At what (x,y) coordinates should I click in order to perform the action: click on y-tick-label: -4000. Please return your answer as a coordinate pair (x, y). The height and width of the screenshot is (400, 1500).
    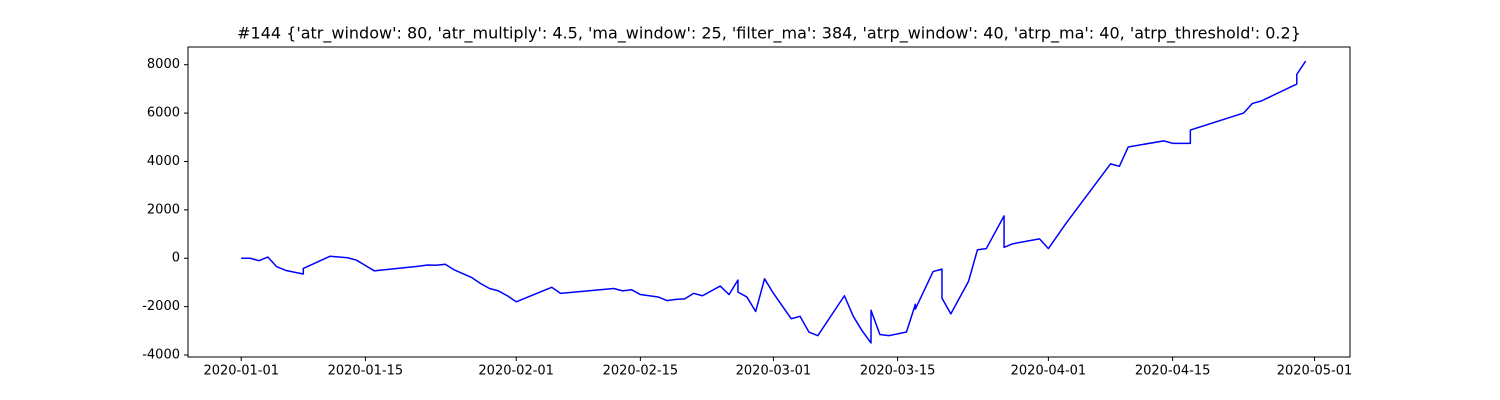
    Looking at the image, I should click on (161, 355).